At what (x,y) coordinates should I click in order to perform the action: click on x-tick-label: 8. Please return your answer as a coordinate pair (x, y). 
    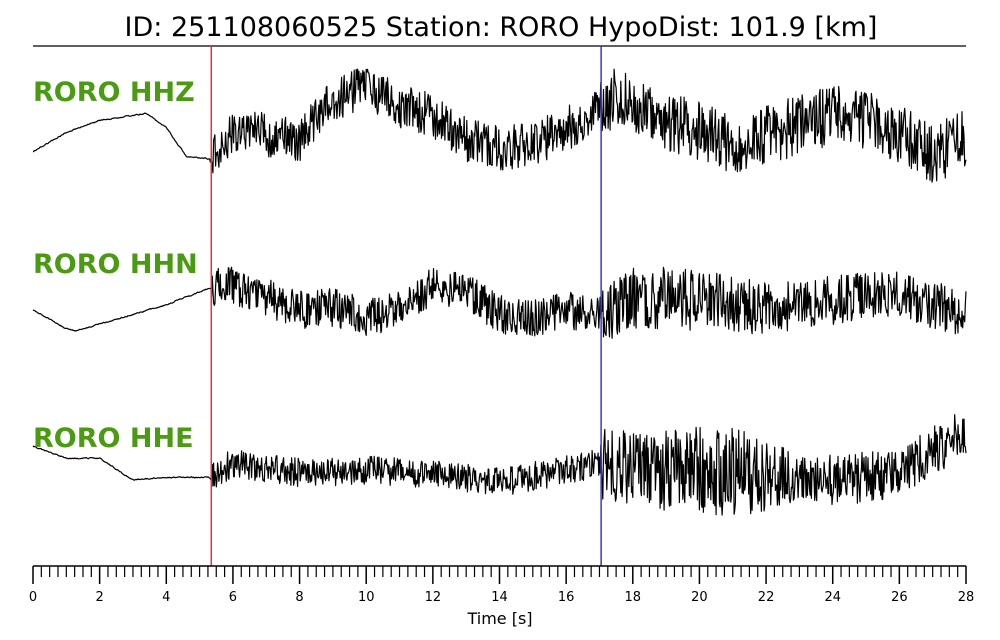
    Looking at the image, I should click on (299, 597).